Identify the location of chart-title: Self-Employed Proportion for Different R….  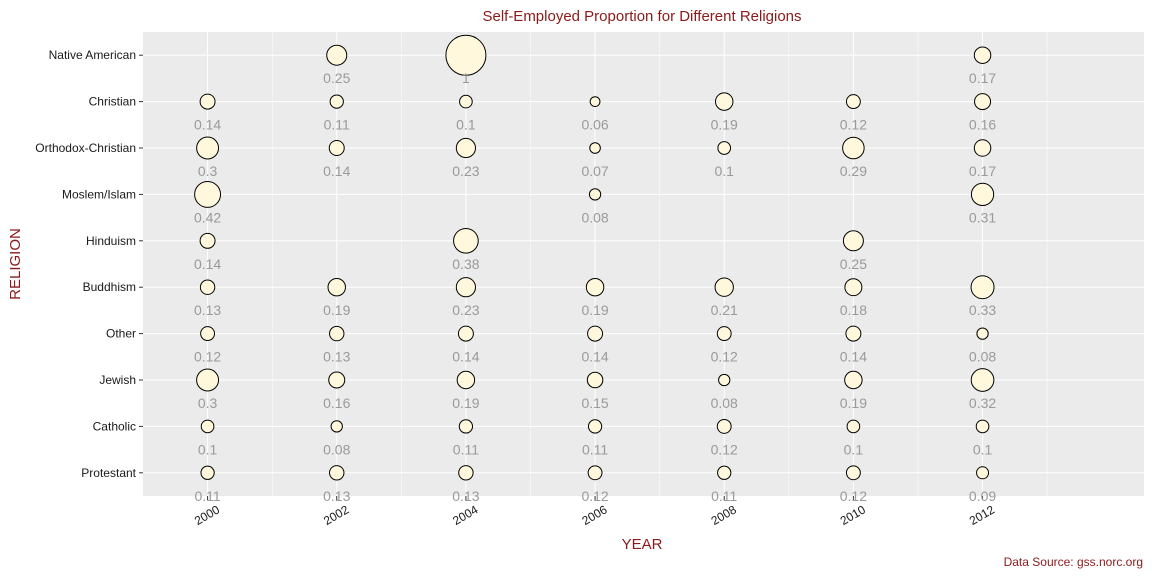
(641, 16).